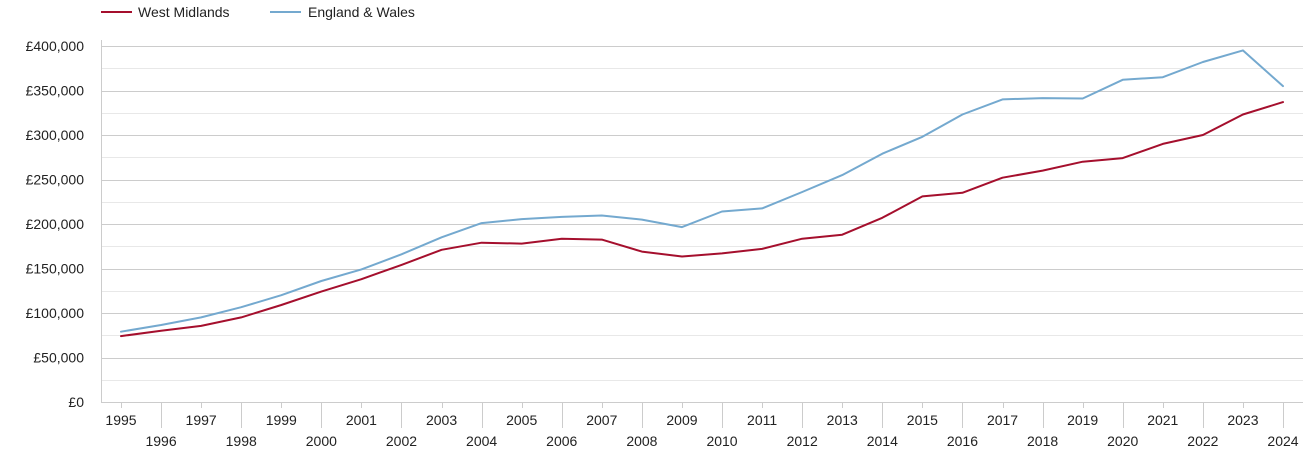 The width and height of the screenshot is (1305, 450). What do you see at coordinates (55, 269) in the screenshot?
I see `y-tick-label: £150,000` at bounding box center [55, 269].